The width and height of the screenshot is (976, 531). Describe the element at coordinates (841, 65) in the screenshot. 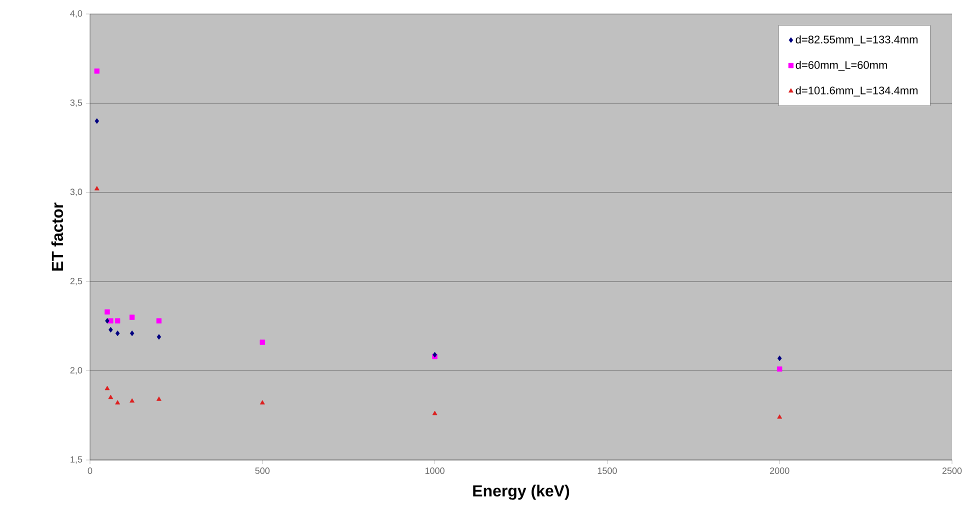

I see `legend-label: d=60mm_L=60mm` at that location.